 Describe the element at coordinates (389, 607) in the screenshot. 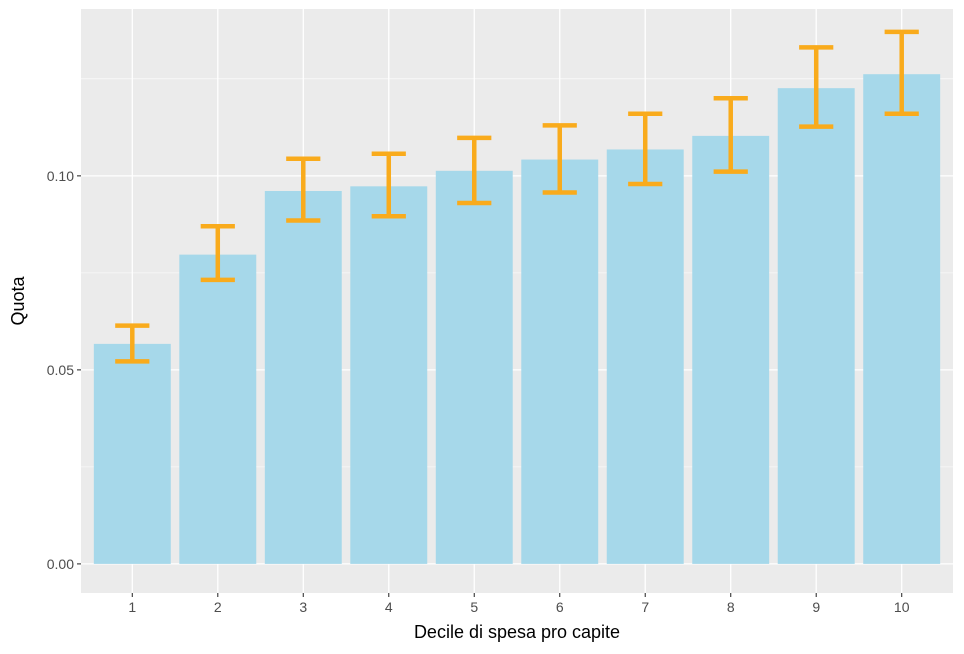

I see `x-tick-label: 4` at that location.